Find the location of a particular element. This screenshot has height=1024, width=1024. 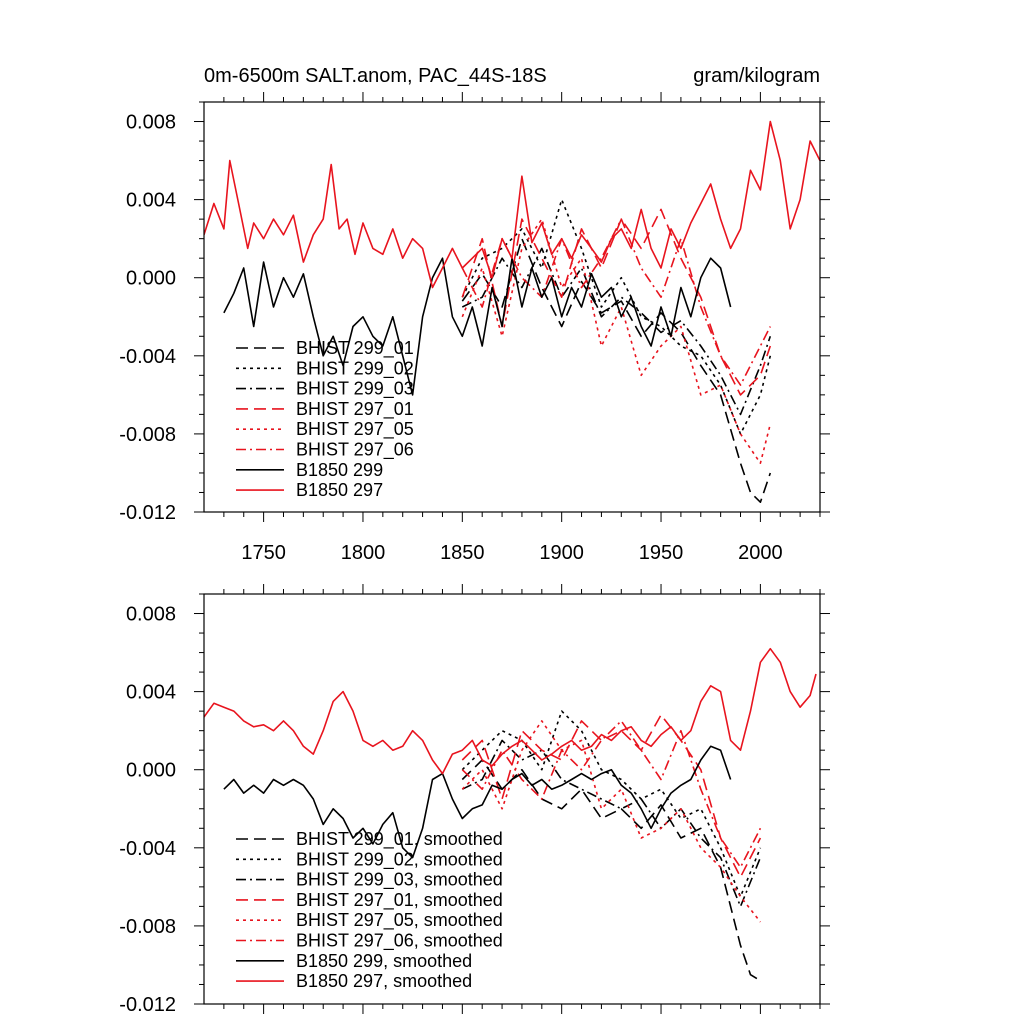

legend-label: BHIST 299_01, smoothed is located at coordinates (399, 839).